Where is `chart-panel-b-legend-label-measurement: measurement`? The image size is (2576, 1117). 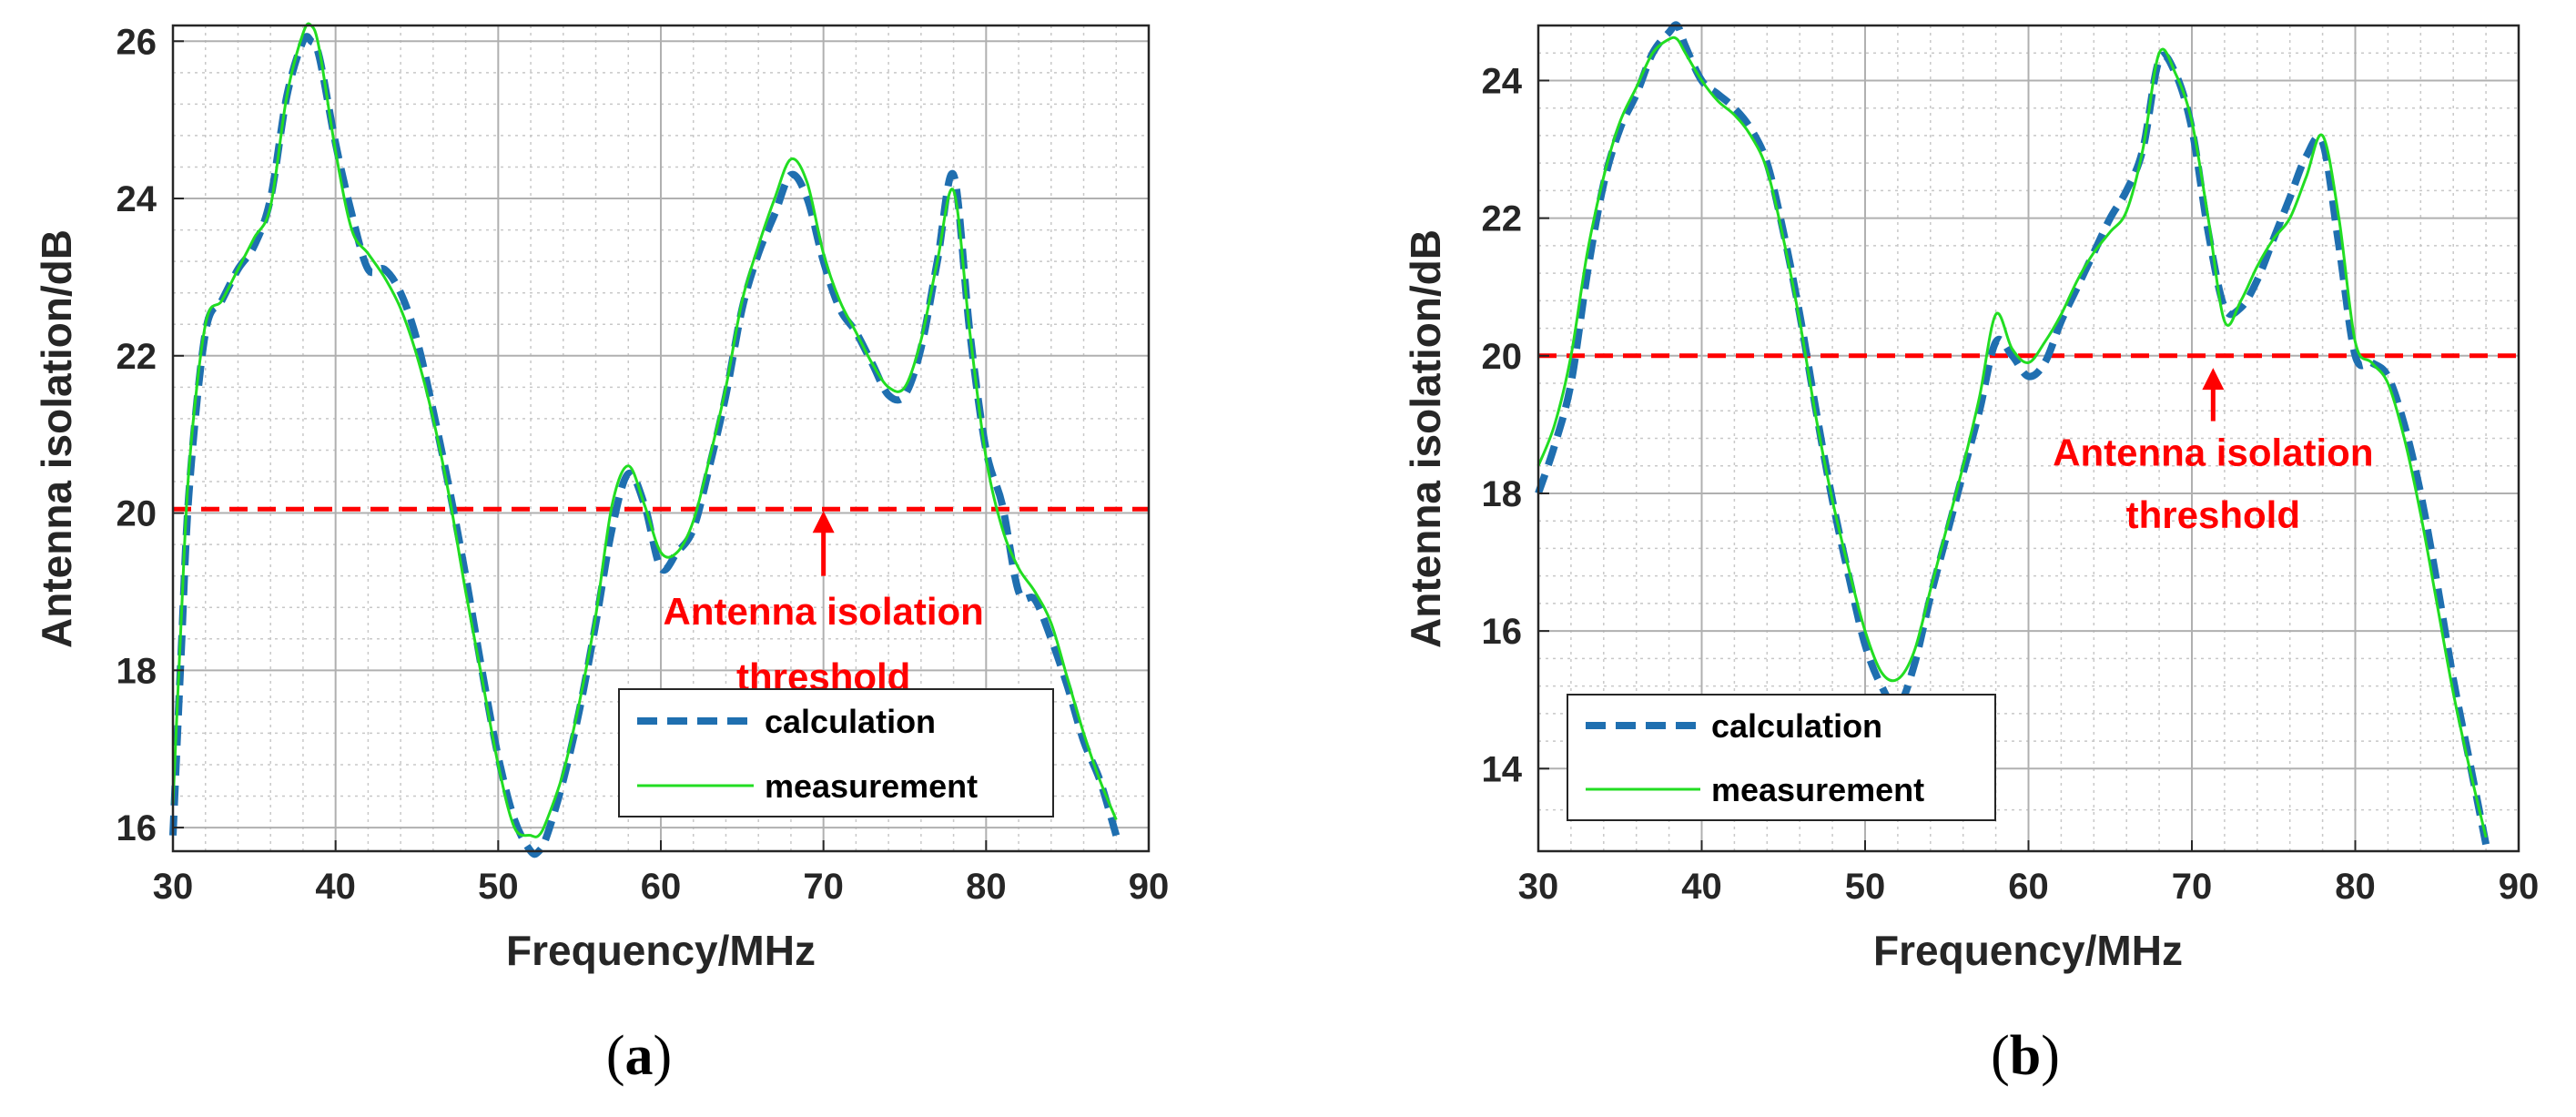 chart-panel-b-legend-label-measurement: measurement is located at coordinates (1817, 789).